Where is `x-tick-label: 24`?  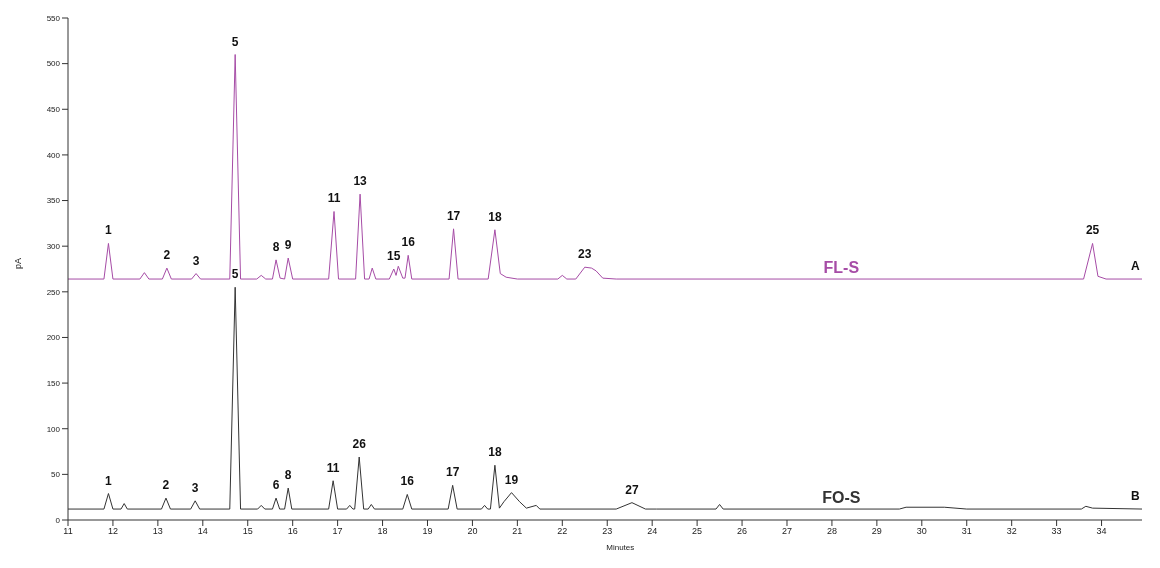
x-tick-label: 24 is located at coordinates (652, 531).